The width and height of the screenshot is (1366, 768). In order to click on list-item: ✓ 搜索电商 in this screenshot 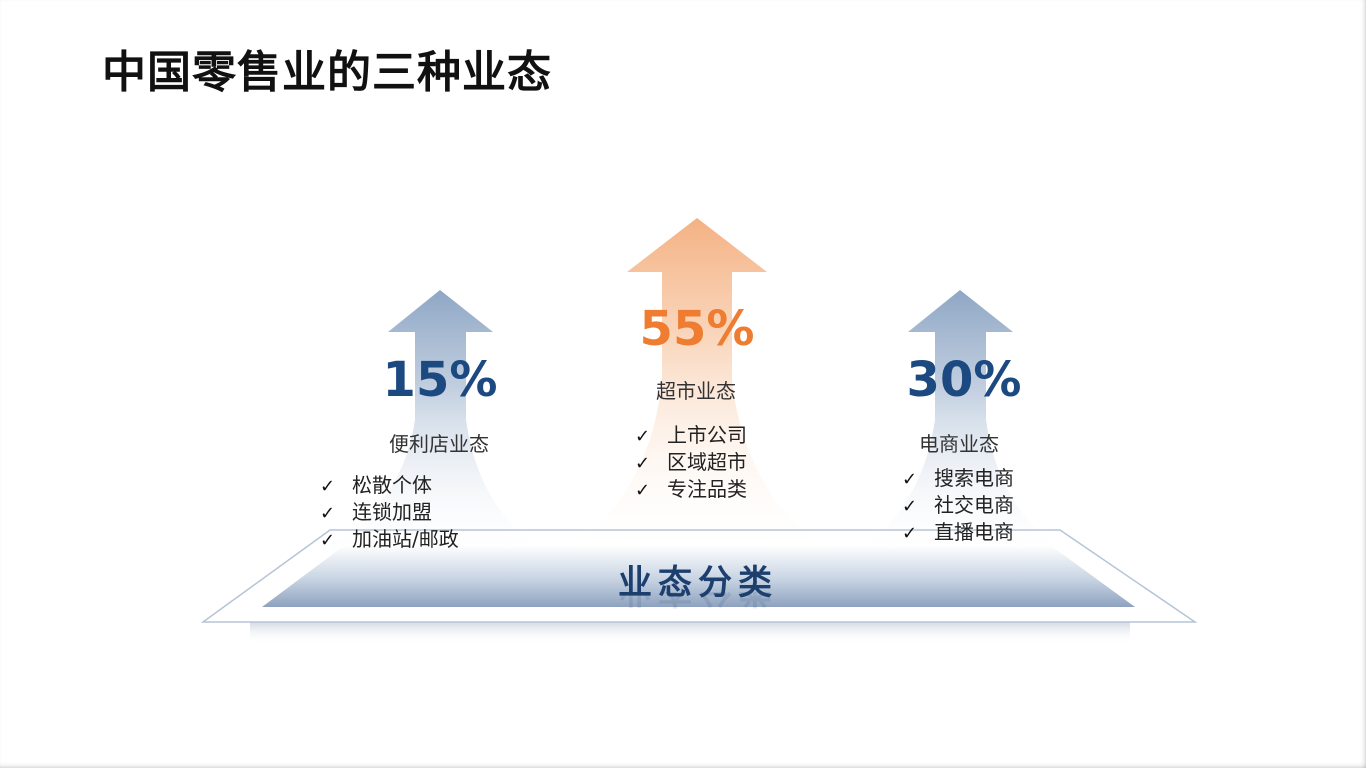, I will do `click(958, 478)`.